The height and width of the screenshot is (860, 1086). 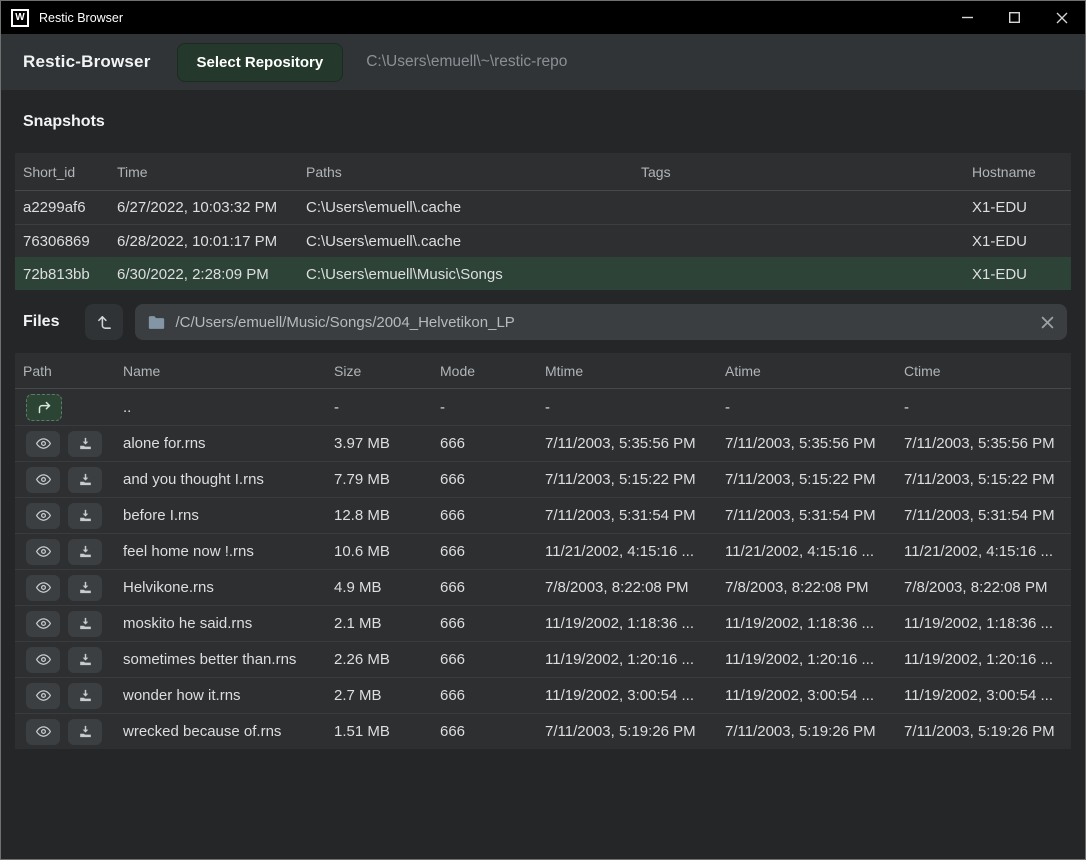 I want to click on col-header-hostname: Hostname, so click(x=1004, y=171).